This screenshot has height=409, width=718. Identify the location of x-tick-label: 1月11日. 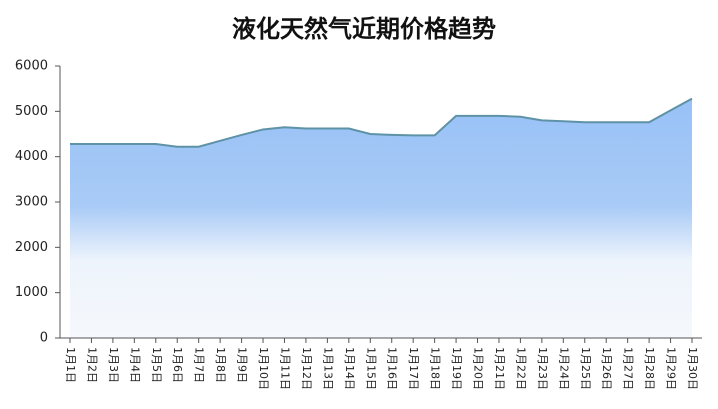
(284, 368).